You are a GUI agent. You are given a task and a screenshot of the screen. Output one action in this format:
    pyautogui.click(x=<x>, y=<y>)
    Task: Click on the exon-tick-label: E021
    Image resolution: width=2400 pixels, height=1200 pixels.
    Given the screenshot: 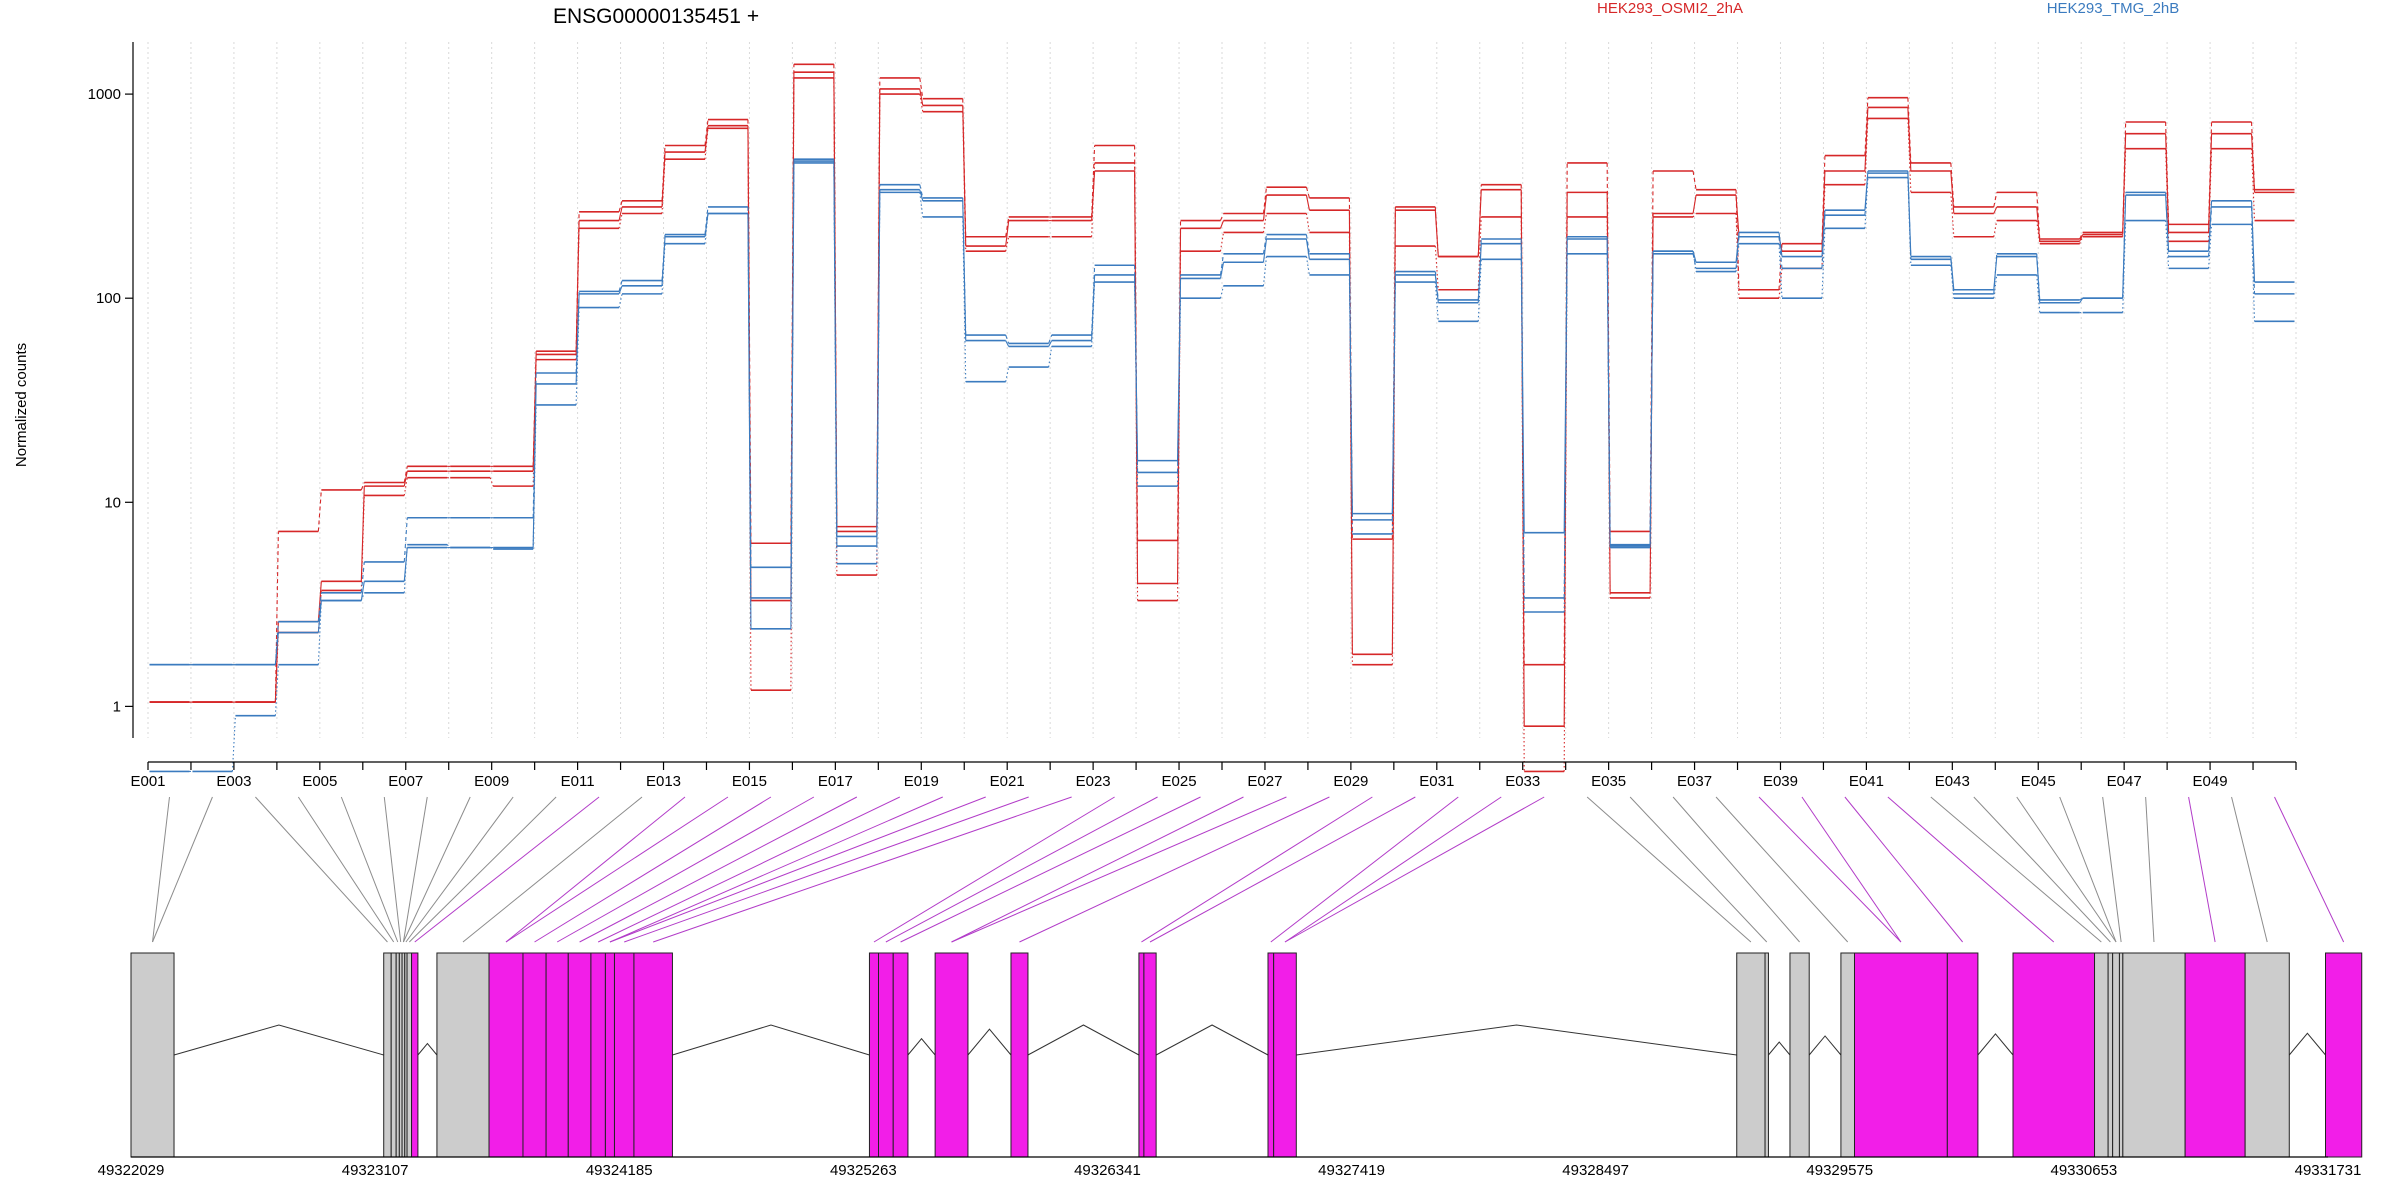 What is the action you would take?
    pyautogui.click(x=1007, y=781)
    